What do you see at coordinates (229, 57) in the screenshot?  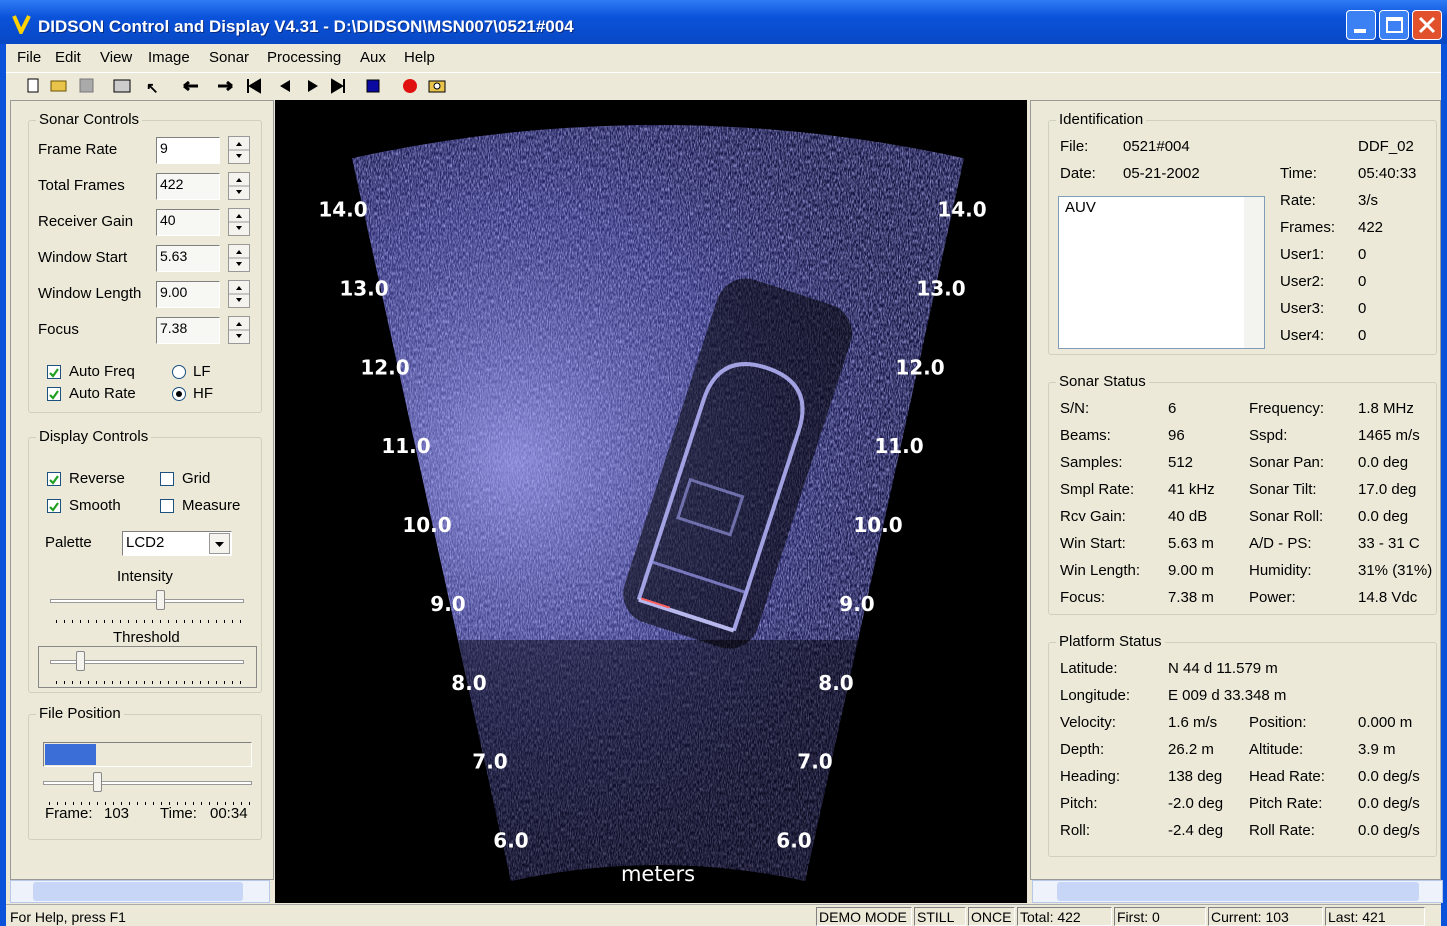 I see `menu-item: Sonar` at bounding box center [229, 57].